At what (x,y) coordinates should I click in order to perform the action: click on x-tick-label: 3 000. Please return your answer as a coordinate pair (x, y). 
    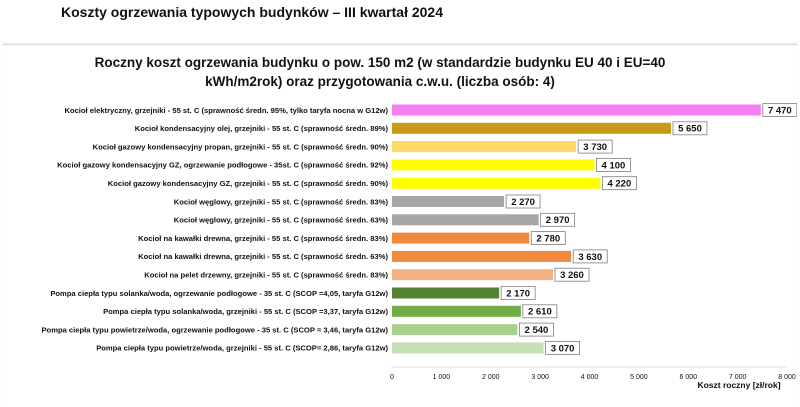
    Looking at the image, I should click on (540, 377).